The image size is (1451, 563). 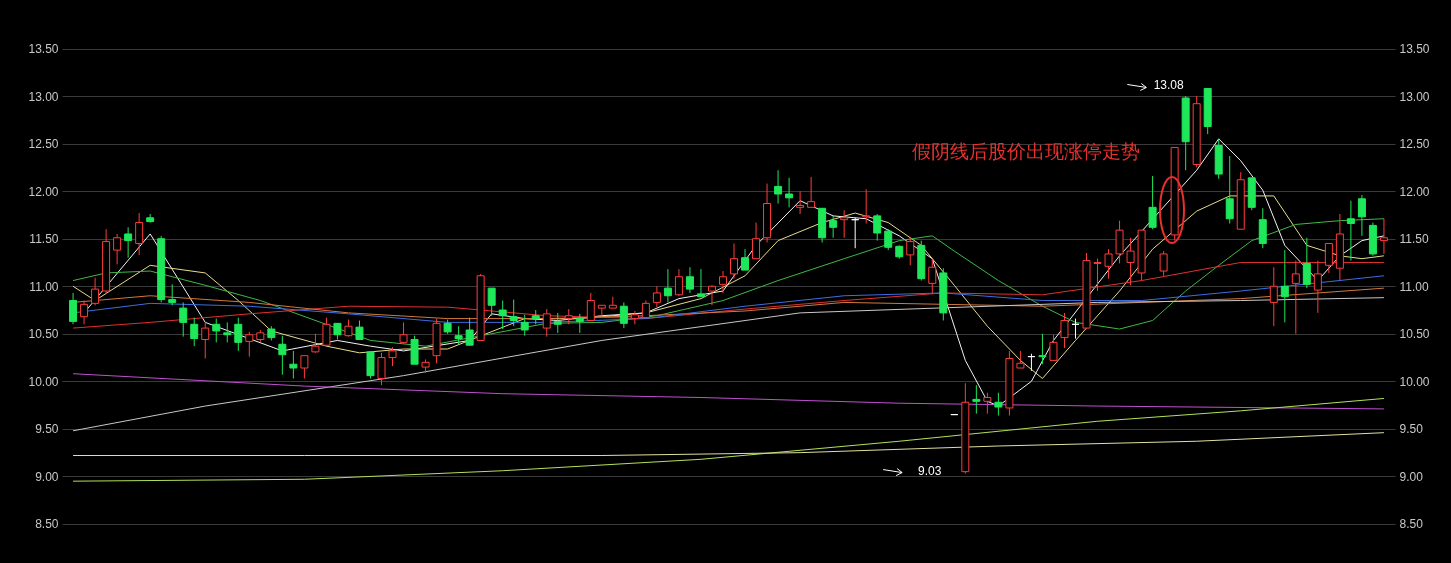 I want to click on y-tick-label: 8.50, so click(x=47, y=524).